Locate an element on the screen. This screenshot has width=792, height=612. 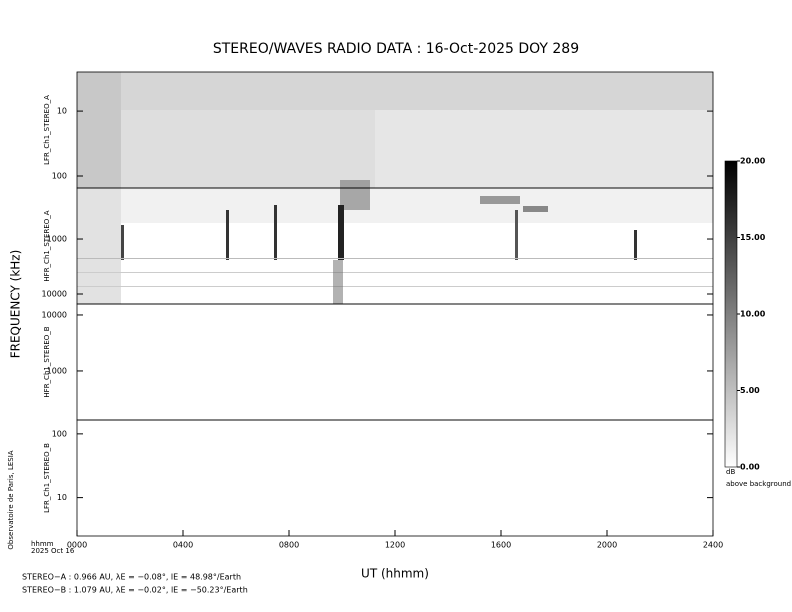
x-unit: hhmm is located at coordinates (42, 544).